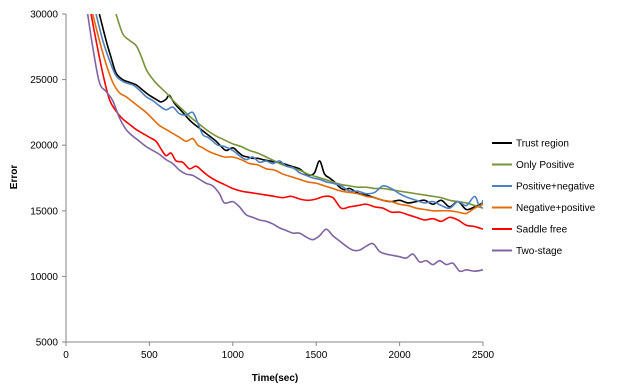 The width and height of the screenshot is (628, 385). I want to click on x-tick-label: 2000, so click(399, 355).